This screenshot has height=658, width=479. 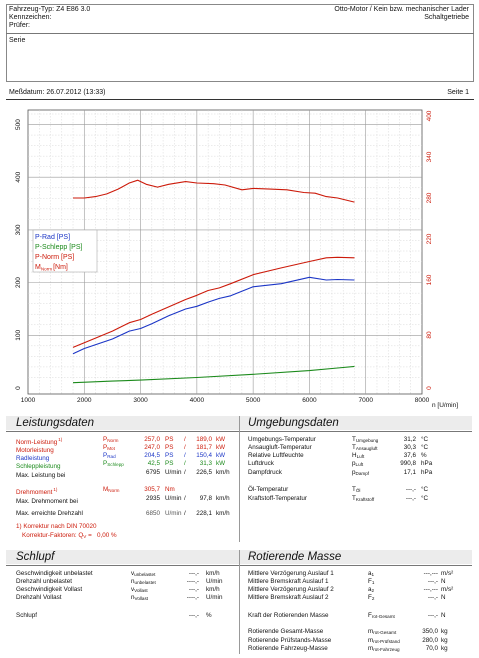 What do you see at coordinates (382, 631) in the screenshot?
I see `rot-mass-0-symbol: mrot-Gesamt` at bounding box center [382, 631].